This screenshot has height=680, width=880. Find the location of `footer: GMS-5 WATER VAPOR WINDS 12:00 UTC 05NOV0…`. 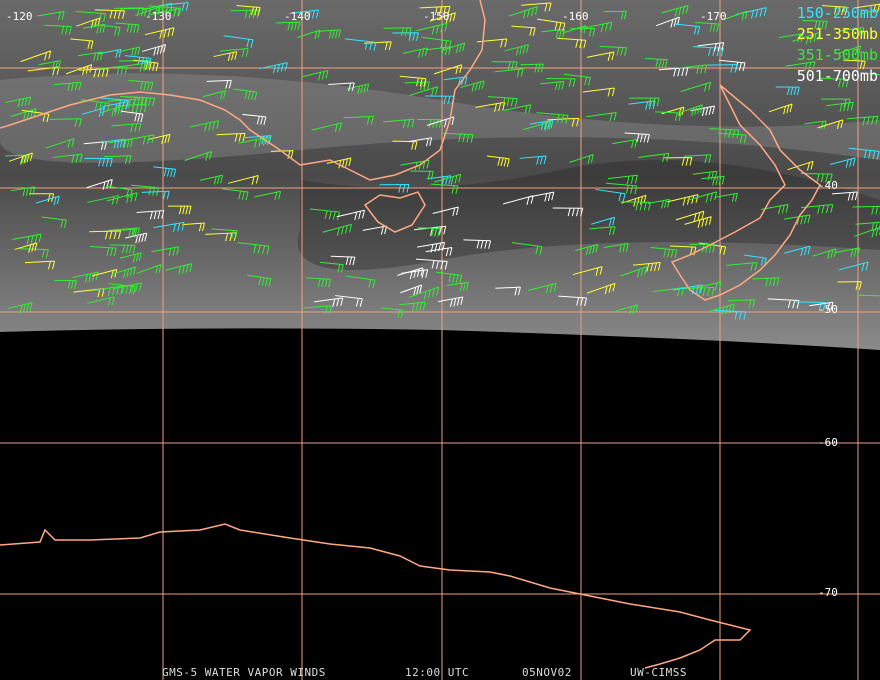

footer: GMS-5 WATER VAPOR WINDS 12:00 UTC 05NOV0… is located at coordinates (424, 672).